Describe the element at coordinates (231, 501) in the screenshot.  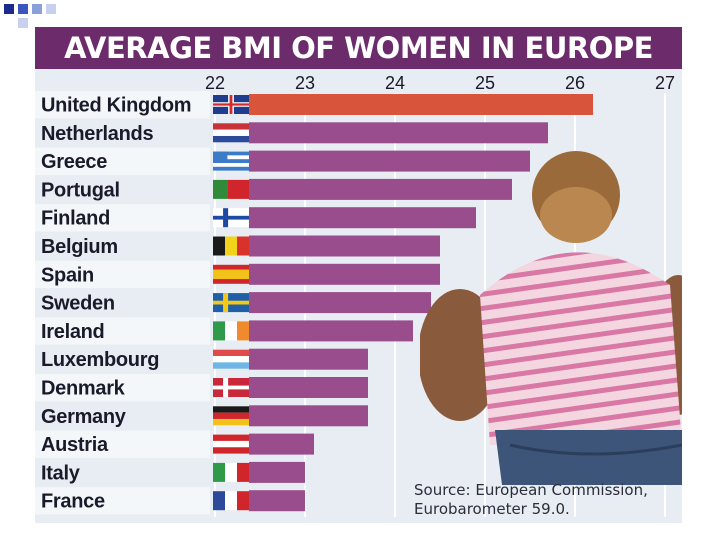
I see `france-flag` at that location.